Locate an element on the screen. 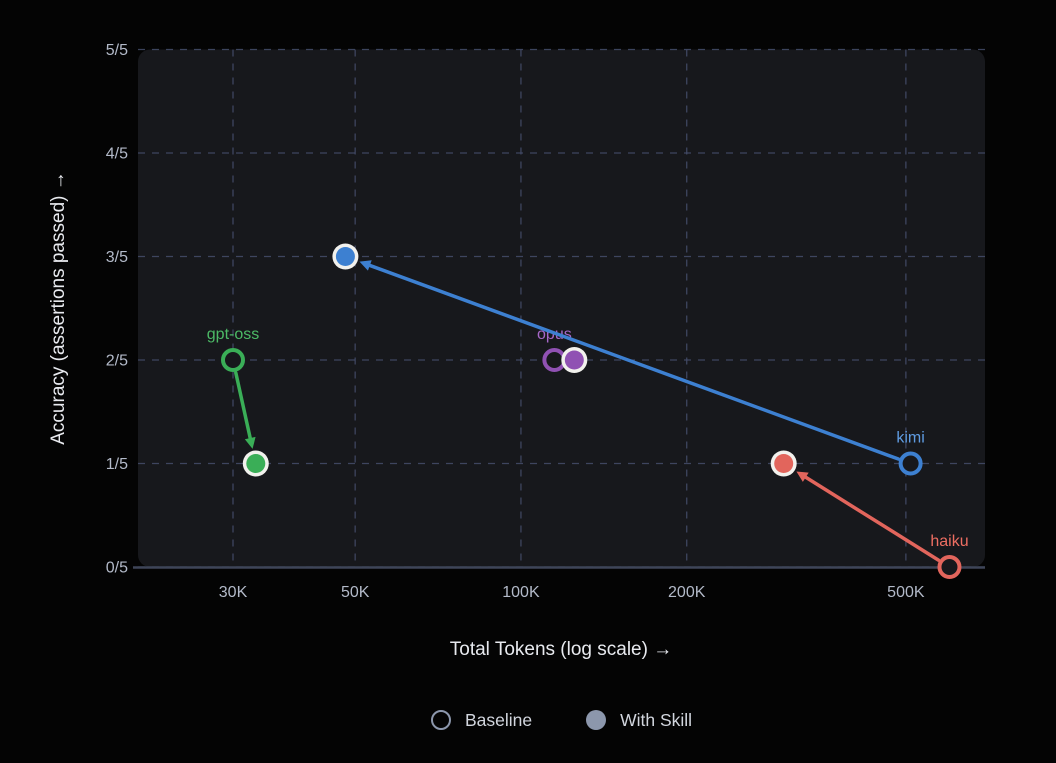 The height and width of the screenshot is (763, 1056). marker-with-skill-kimi is located at coordinates (345, 256).